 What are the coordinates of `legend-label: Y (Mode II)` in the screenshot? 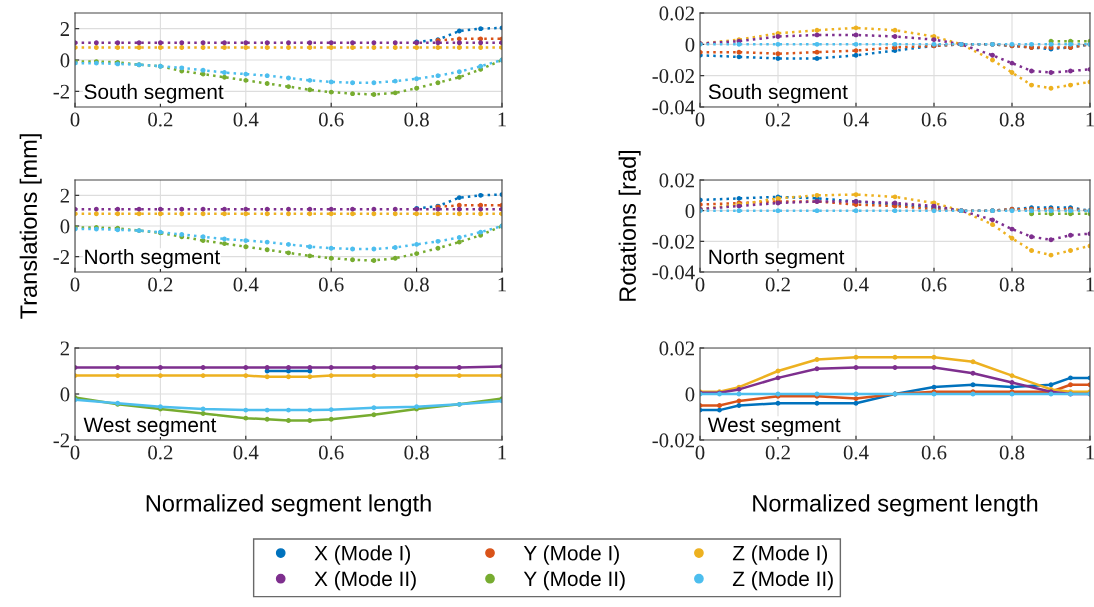 It's located at (574, 580).